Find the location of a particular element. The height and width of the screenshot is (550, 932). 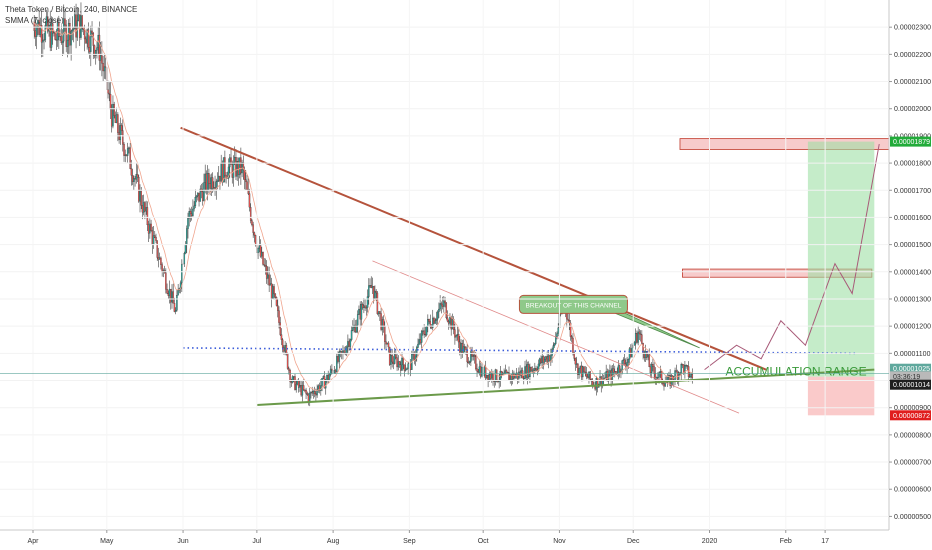

accumulation-range-label: ACCUMULATION RANGE is located at coordinates (795, 372).